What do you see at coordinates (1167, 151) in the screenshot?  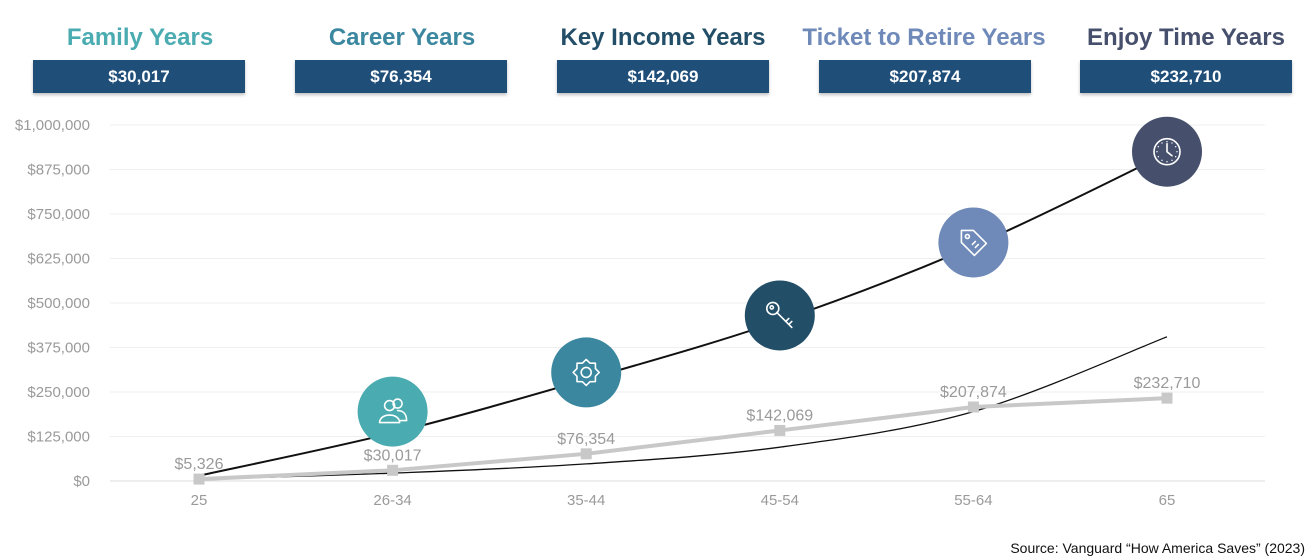 I see `clock-icon` at bounding box center [1167, 151].